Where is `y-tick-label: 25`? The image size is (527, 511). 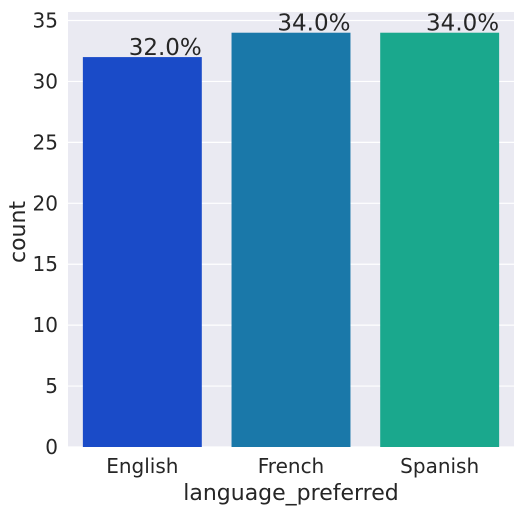 y-tick-label: 25 is located at coordinates (45, 142).